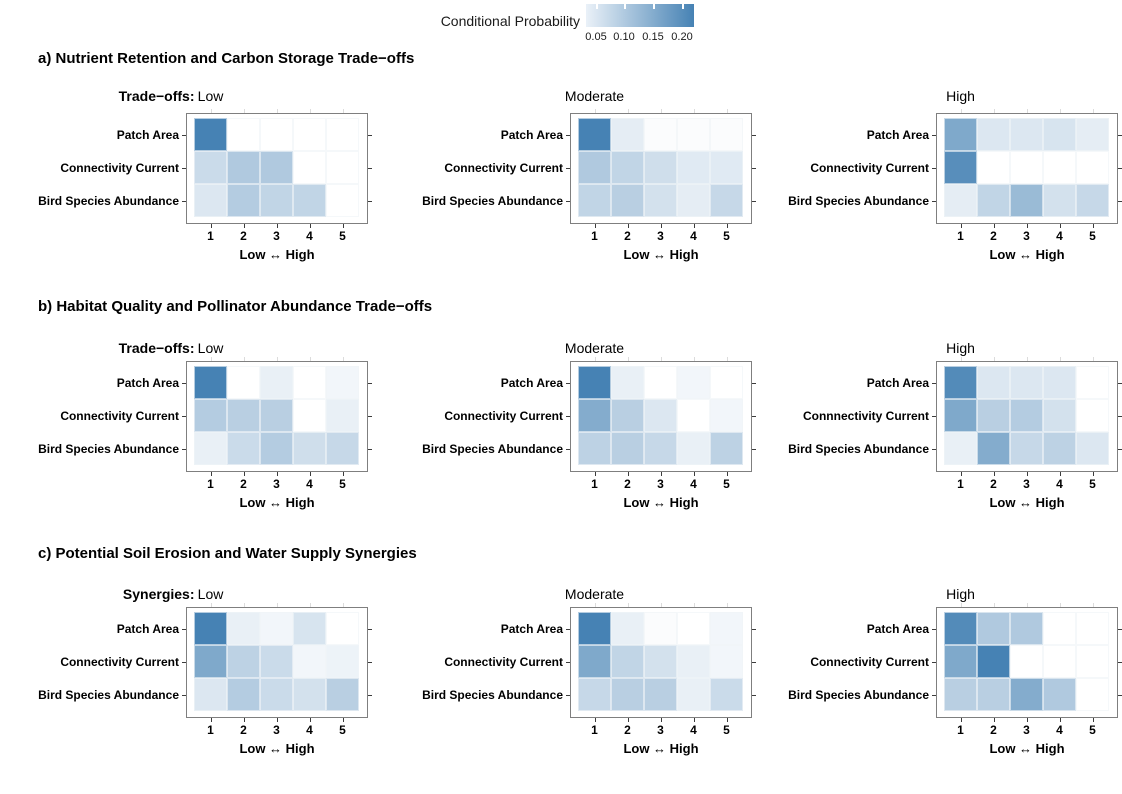  Describe the element at coordinates (640, 15) in the screenshot. I see `legend-colorbar` at that location.